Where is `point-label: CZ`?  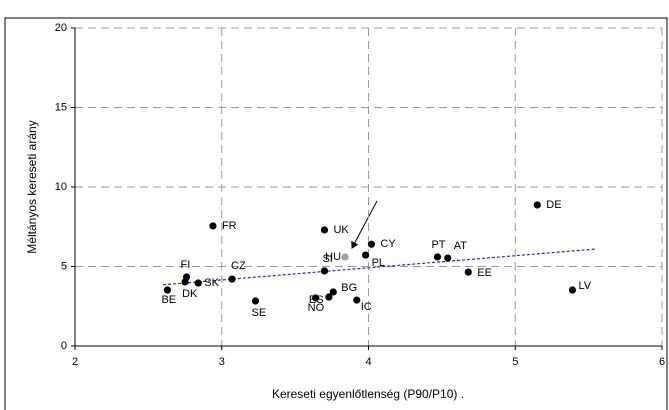 point-label: CZ is located at coordinates (238, 266).